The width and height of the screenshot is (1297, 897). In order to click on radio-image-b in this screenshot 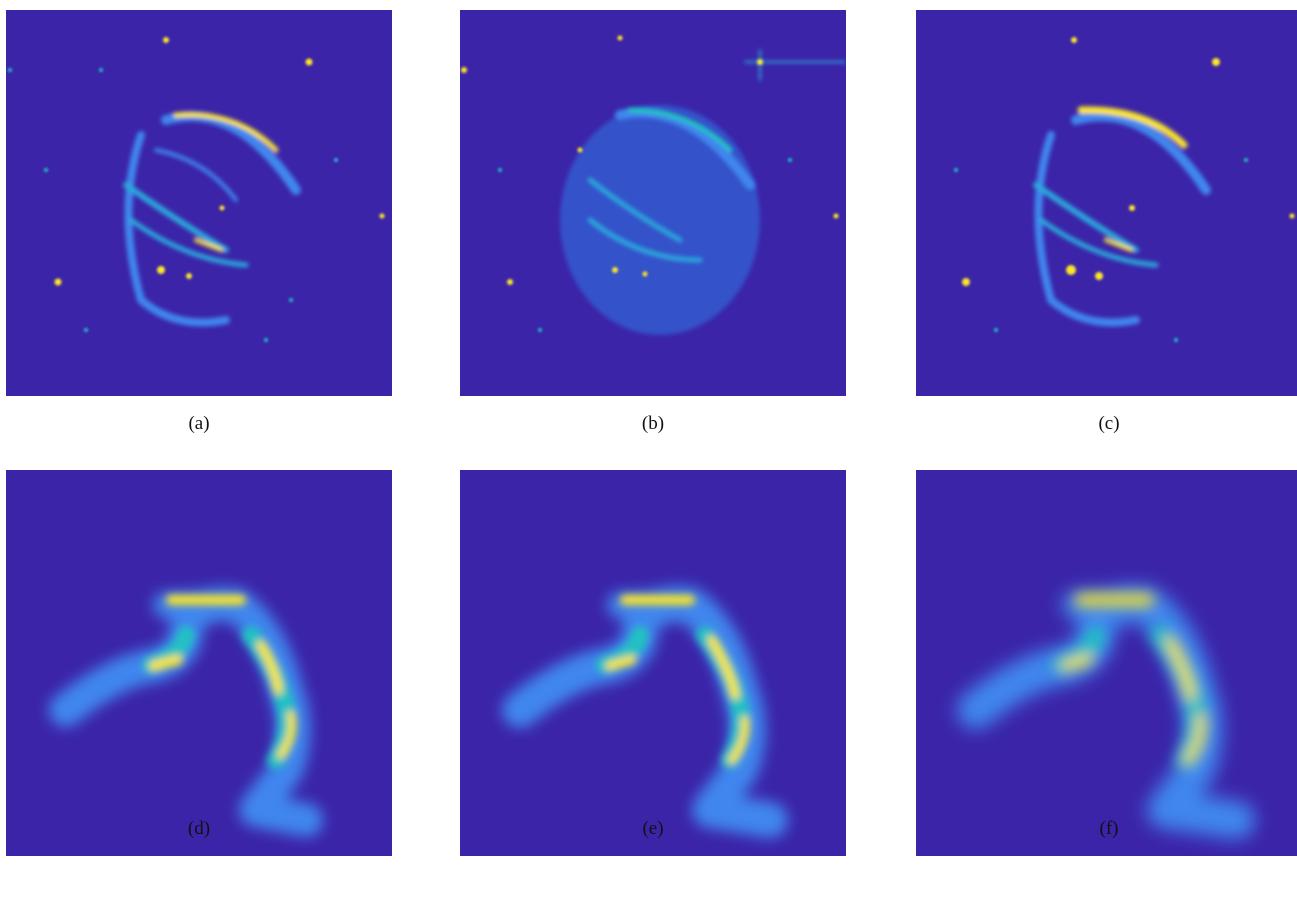, I will do `click(653, 203)`.